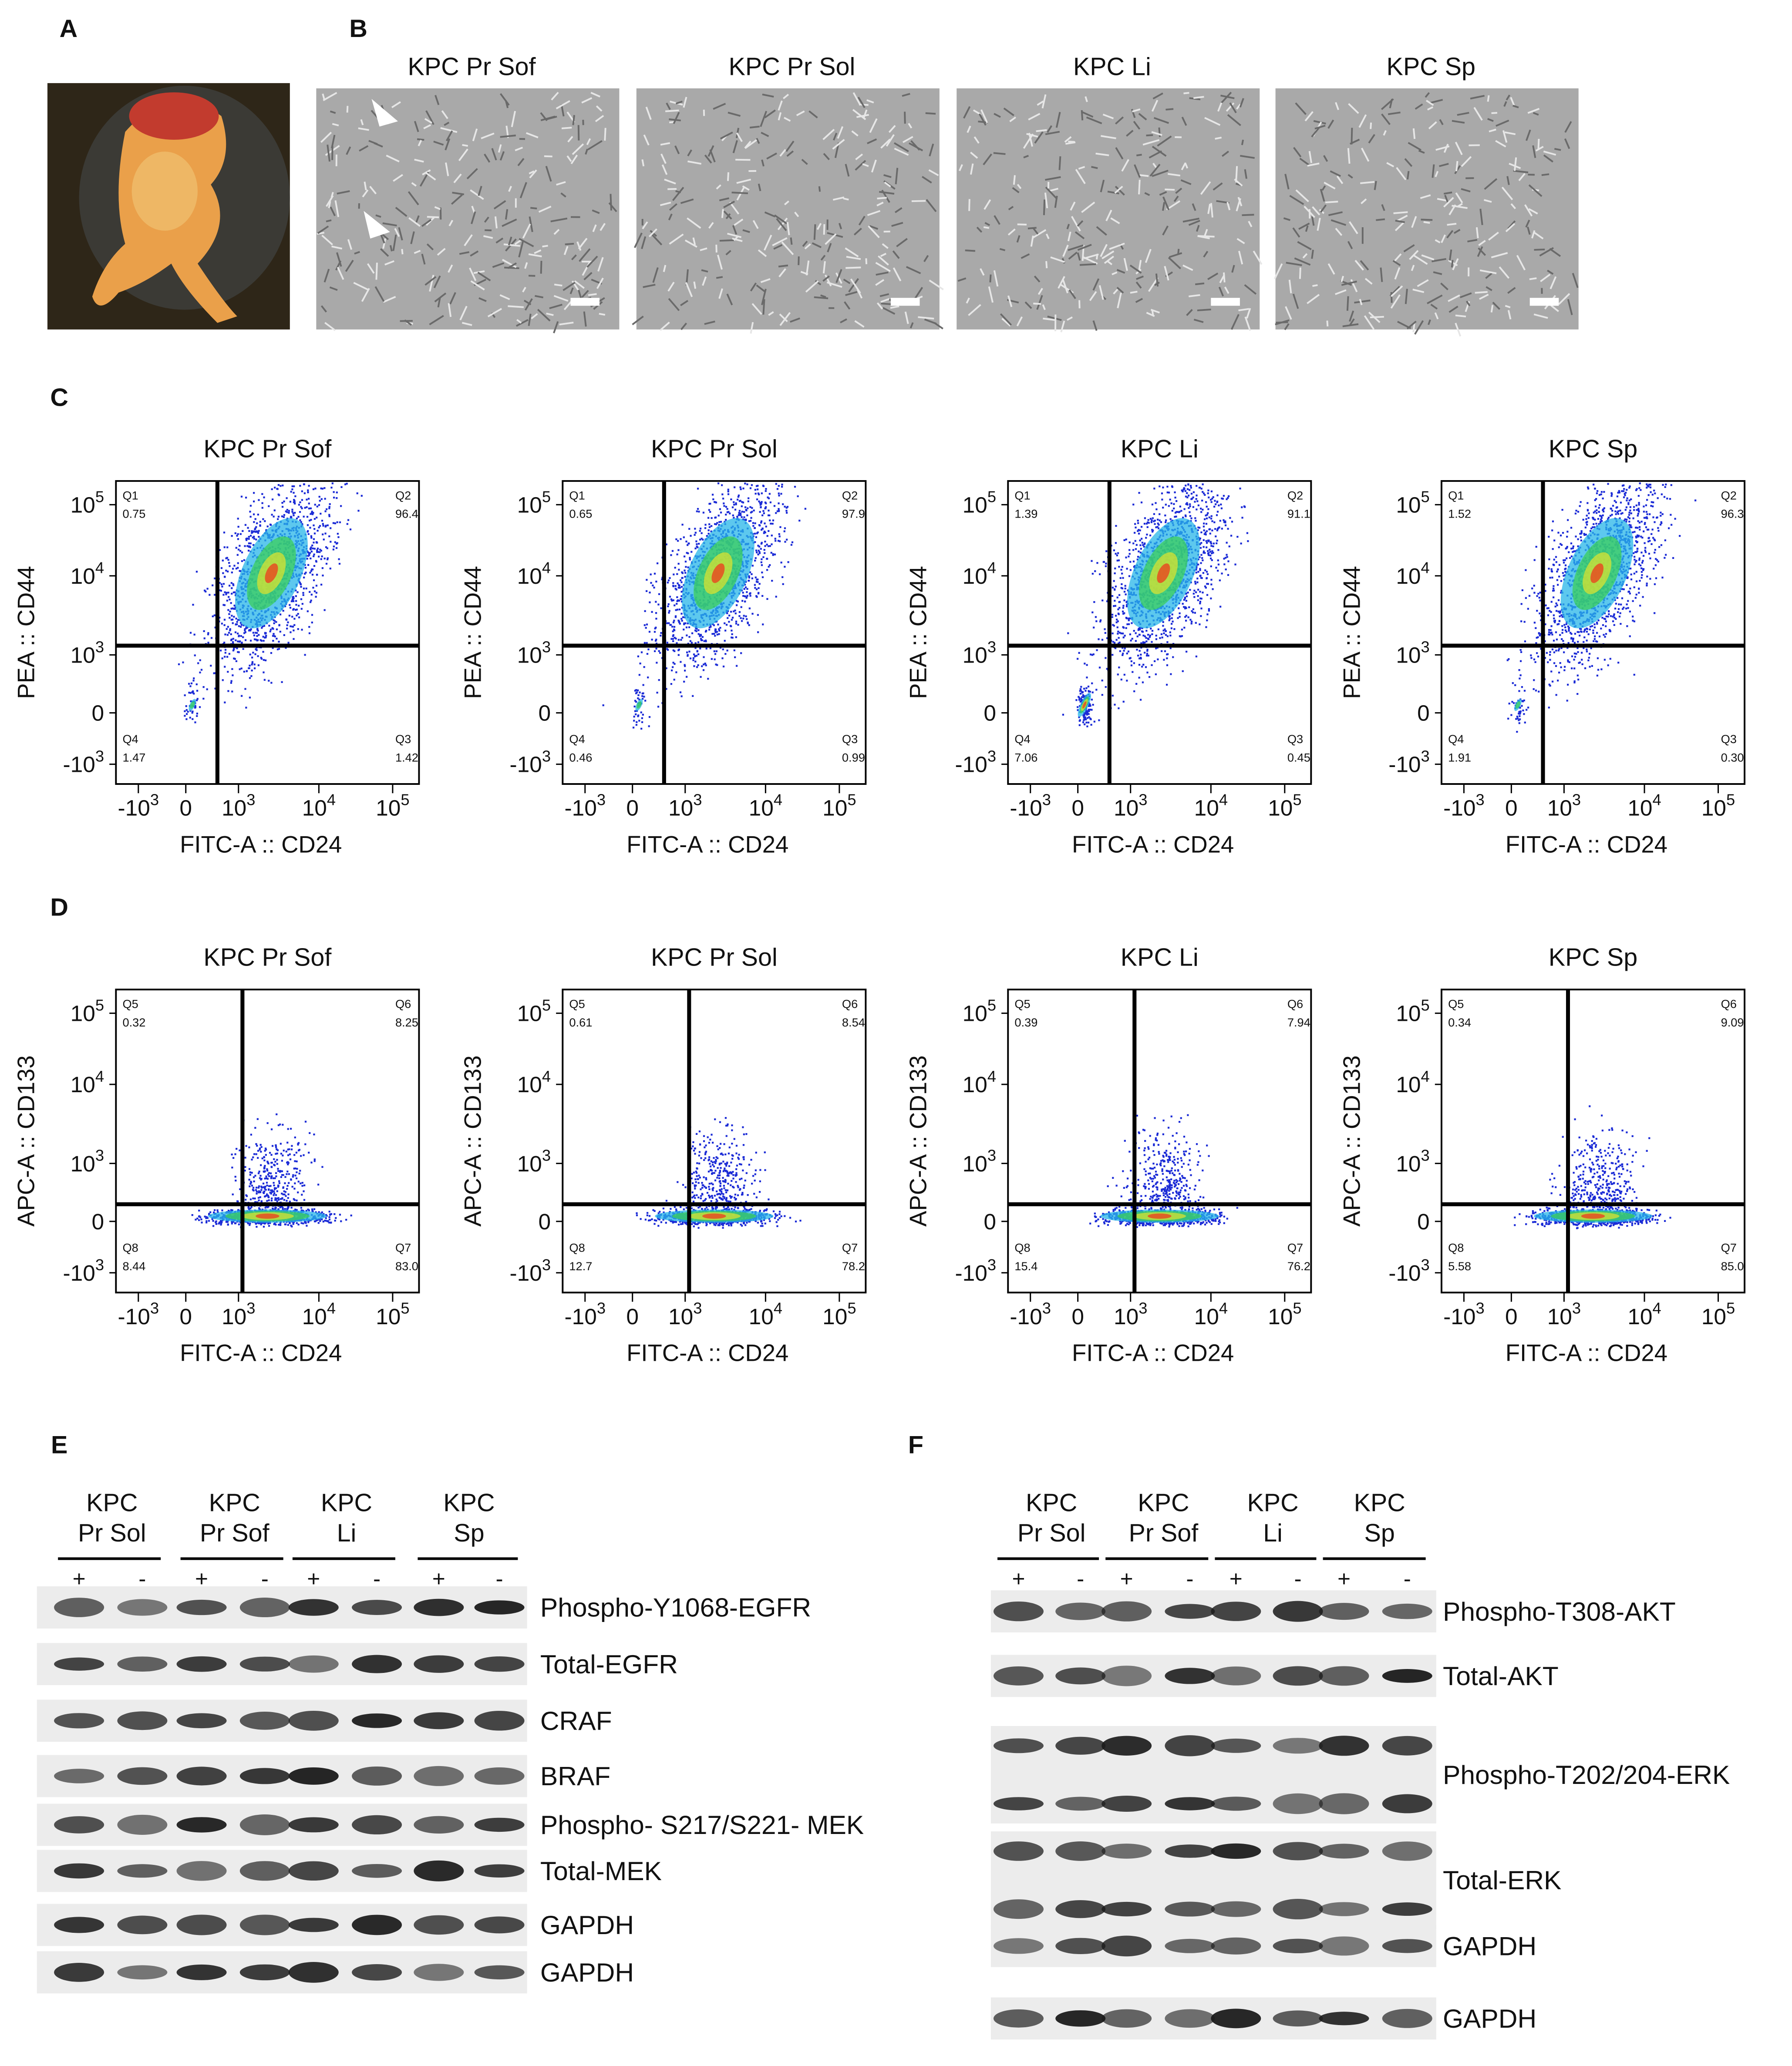  What do you see at coordinates (788, 209) in the screenshot?
I see `micrograph-bg` at bounding box center [788, 209].